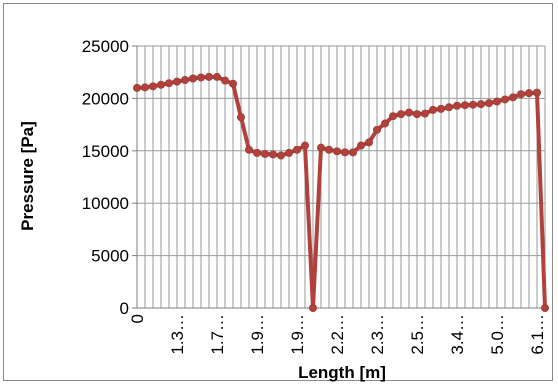  I want to click on y-tick-label: 10000, so click(105, 203).